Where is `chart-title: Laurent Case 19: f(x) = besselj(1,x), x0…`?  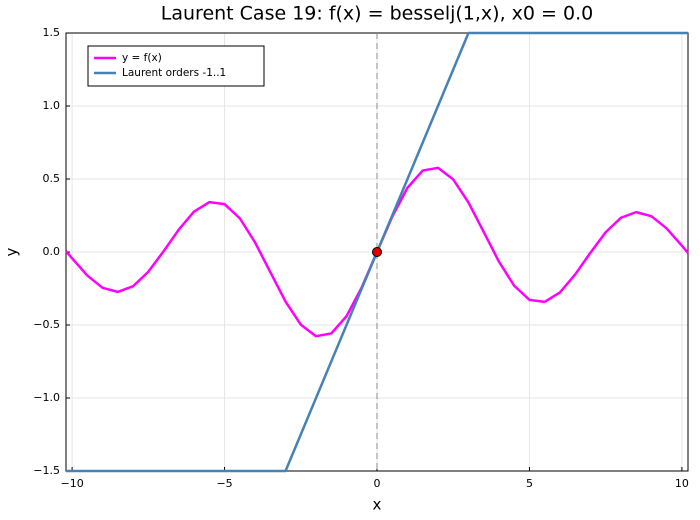 chart-title: Laurent Case 19: f(x) = besselj(1,x), x0… is located at coordinates (377, 14).